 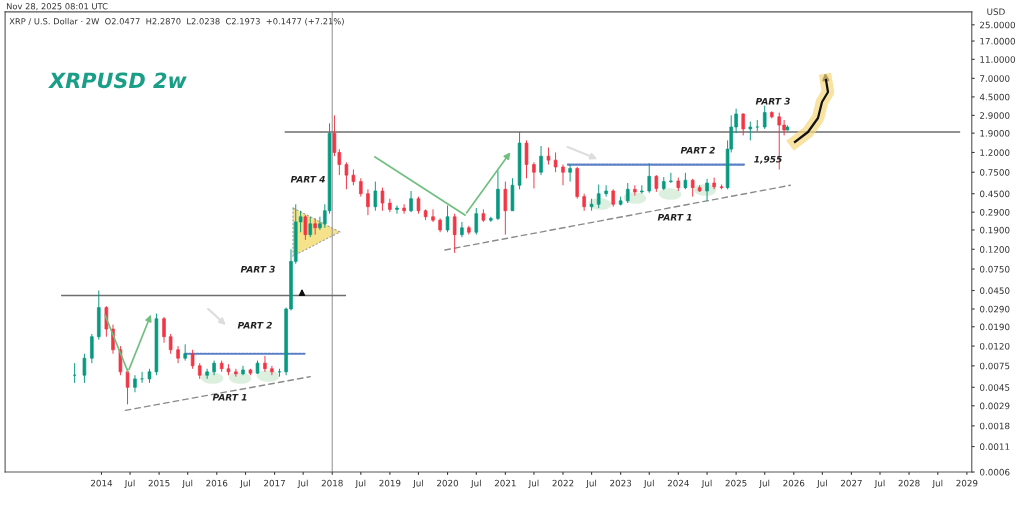 I want to click on text: XRP / U.S. Dollar · 2W O2.0477 H2.2870 L2.0238 C2.1973 +0.1477 (+7.21%), so click(x=176, y=21).